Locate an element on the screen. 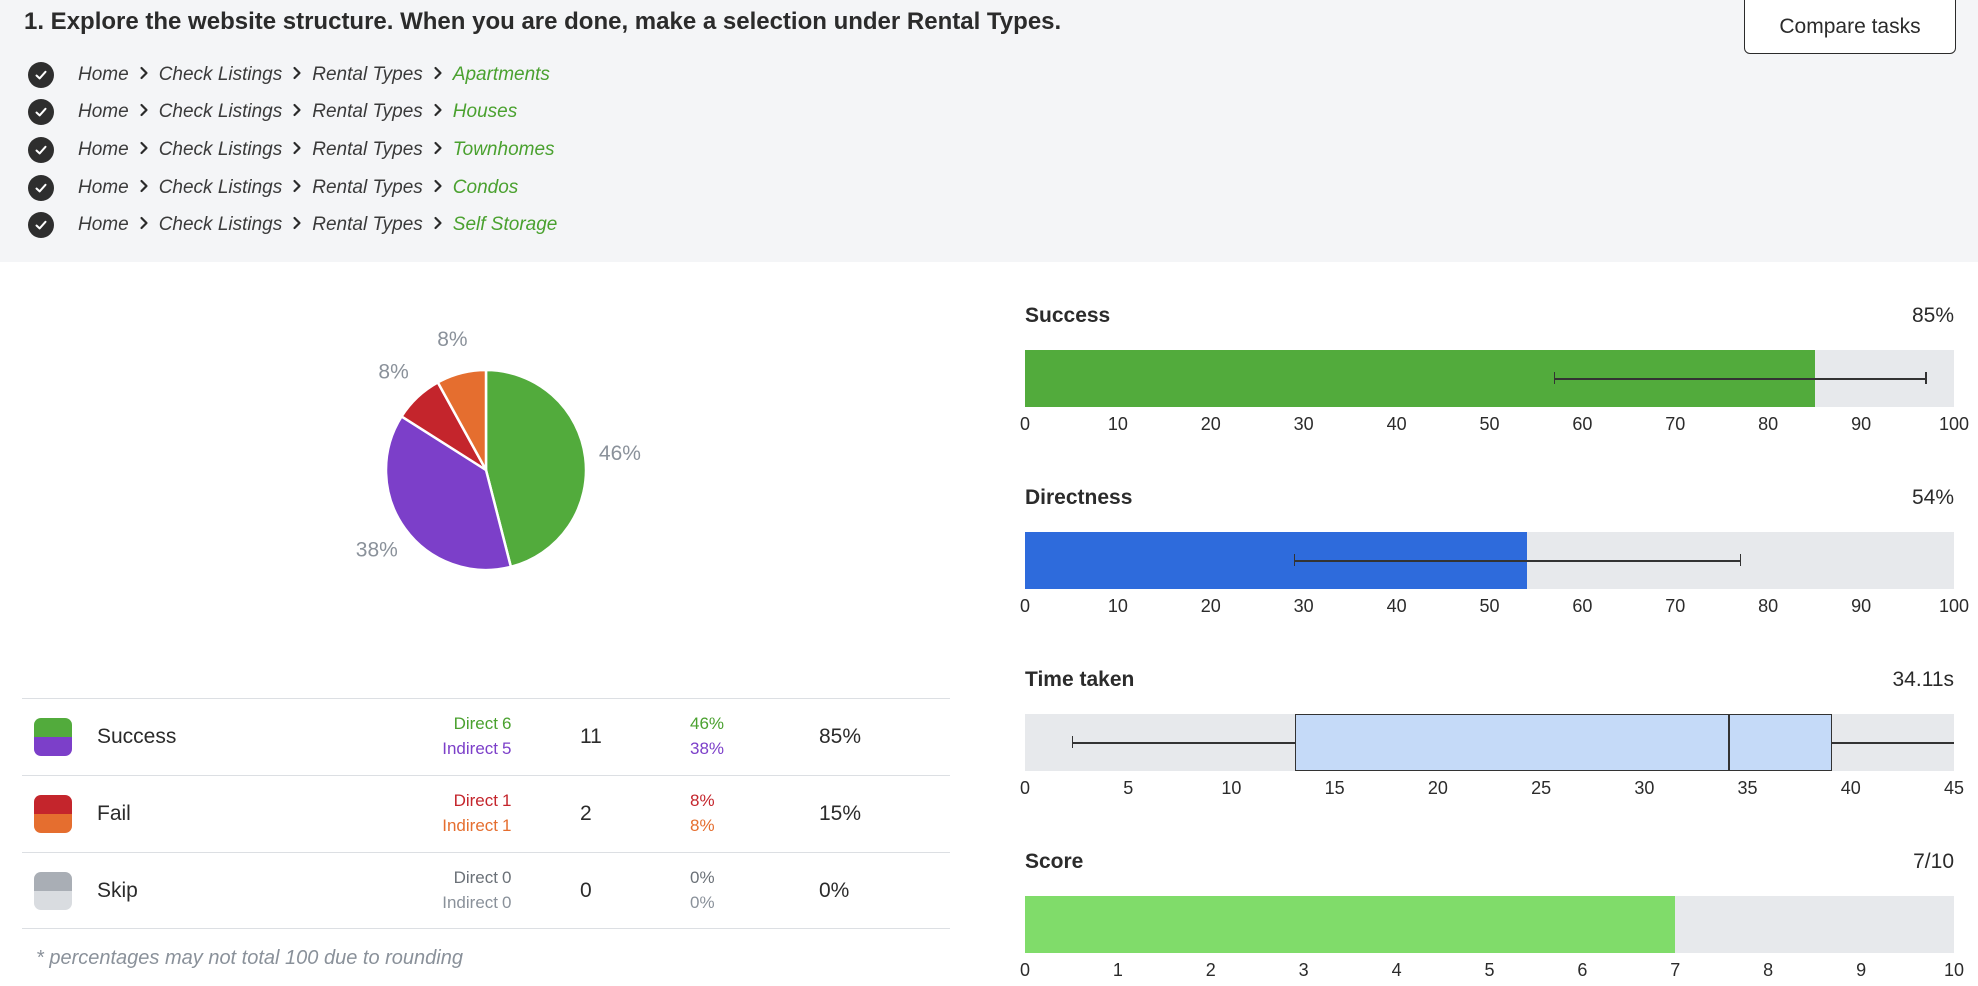 The height and width of the screenshot is (986, 1978). axis-tick-label: 50 is located at coordinates (1489, 606).